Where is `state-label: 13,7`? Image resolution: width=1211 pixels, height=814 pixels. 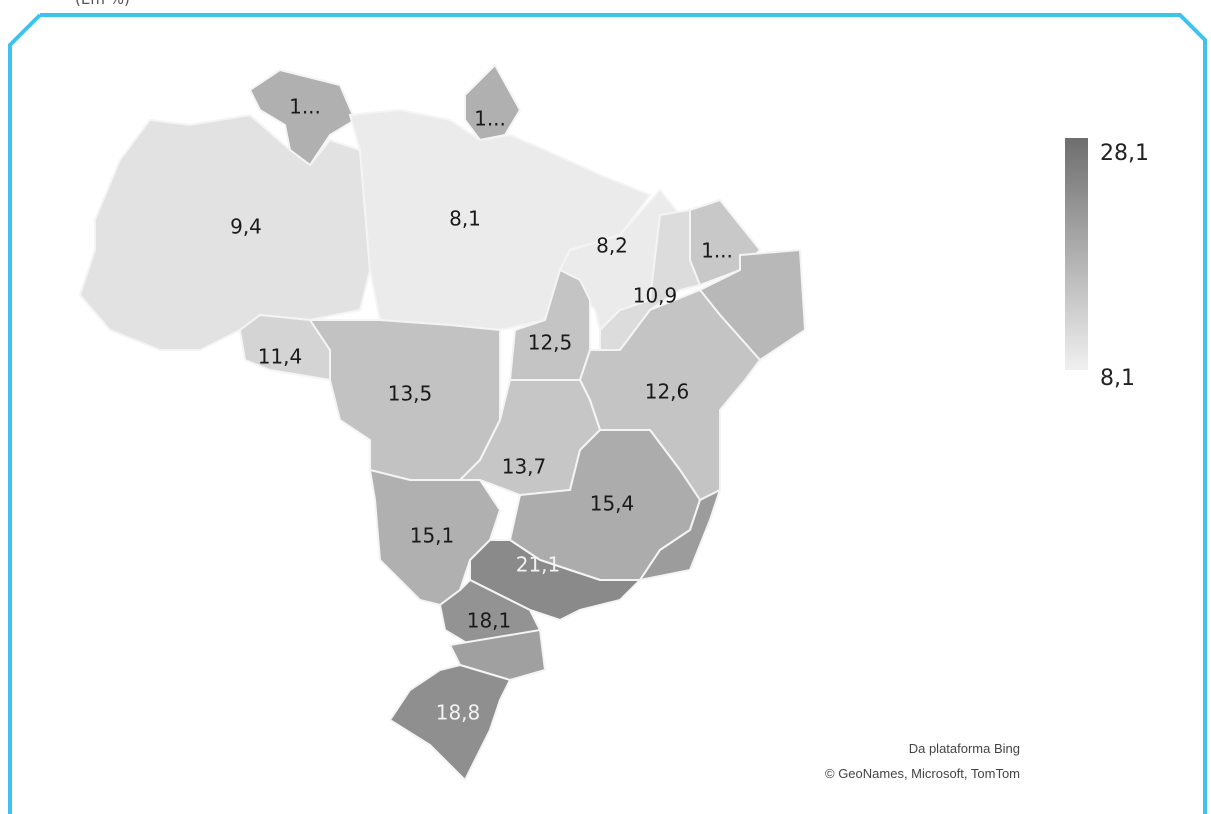 state-label: 13,7 is located at coordinates (524, 467).